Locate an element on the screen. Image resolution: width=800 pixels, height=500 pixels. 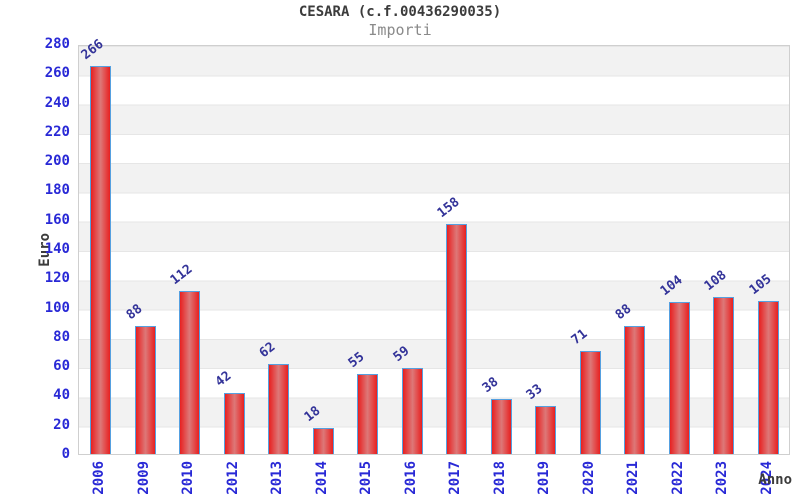
y-tick-label: 160 is located at coordinates (57, 219).